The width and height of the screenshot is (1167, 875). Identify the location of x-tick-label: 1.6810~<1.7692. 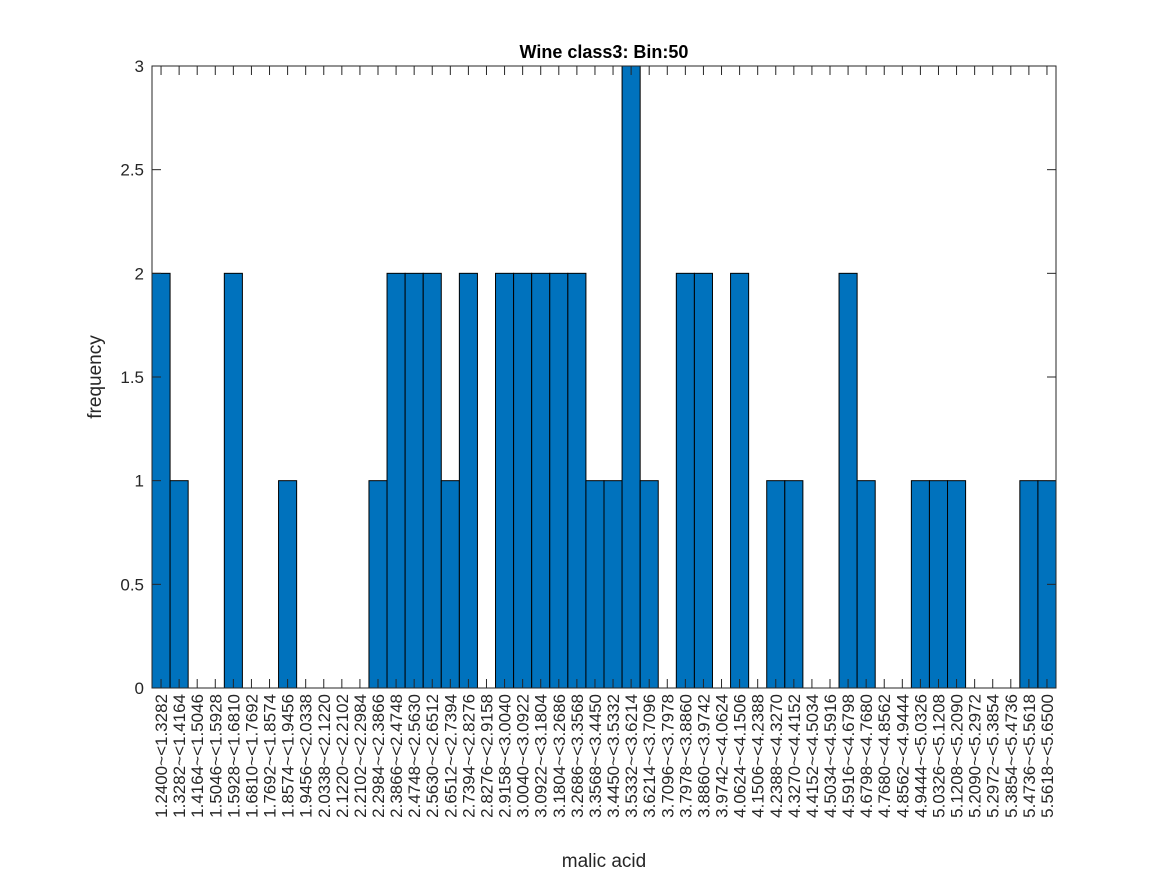
(251, 756).